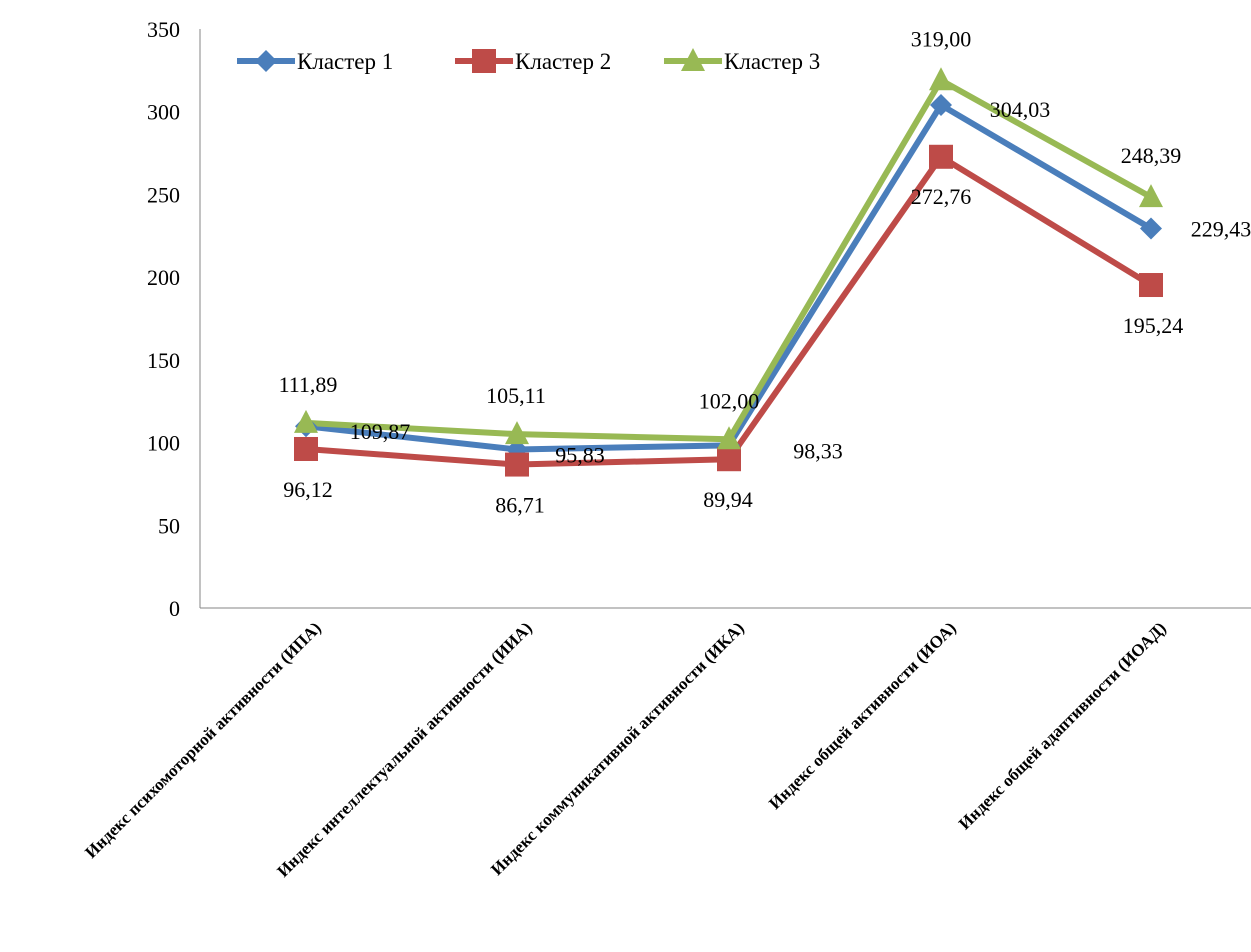 Image resolution: width=1251 pixels, height=952 pixels. What do you see at coordinates (163, 194) in the screenshot?
I see `y-tick-label: 250` at bounding box center [163, 194].